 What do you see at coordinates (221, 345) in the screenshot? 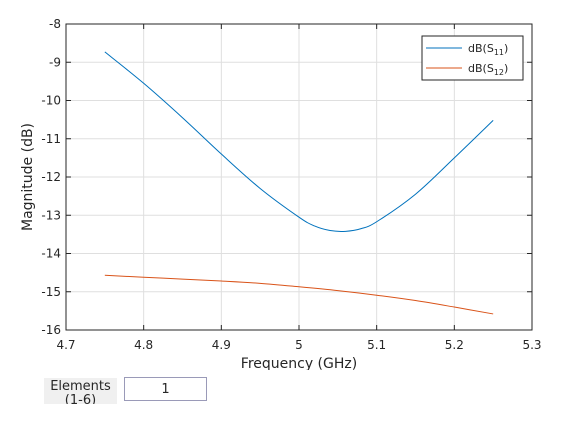
I see `x-tick-label: 4.9` at bounding box center [221, 345].